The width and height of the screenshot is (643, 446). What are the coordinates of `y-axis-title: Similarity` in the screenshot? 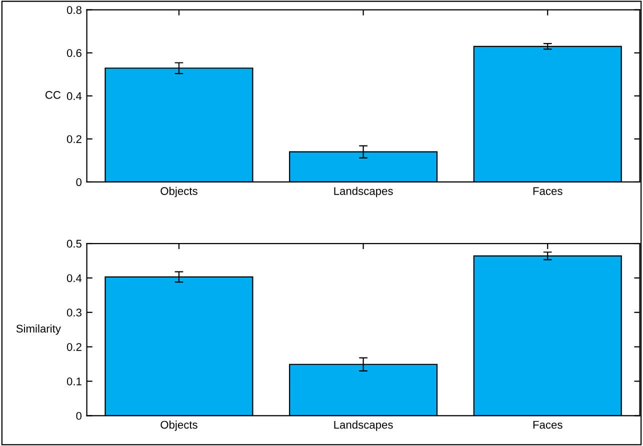 It's located at (38, 329).